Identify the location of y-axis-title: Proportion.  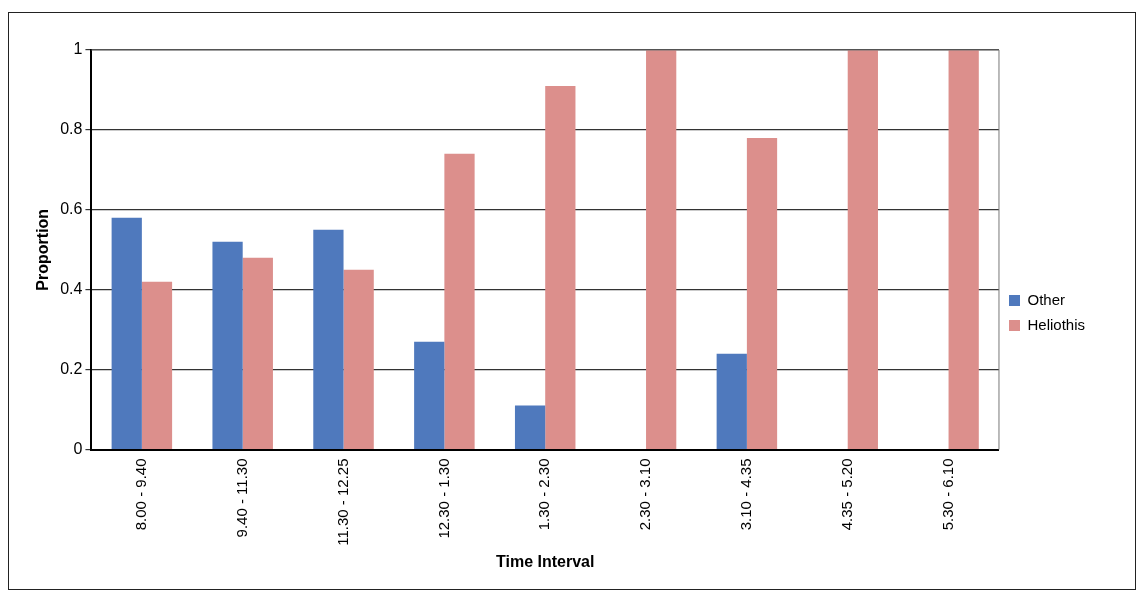
(43, 249).